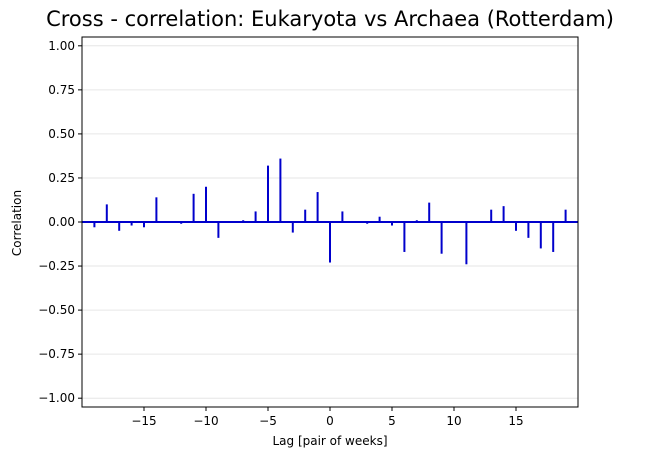 This screenshot has width=658, height=459. What do you see at coordinates (143, 421) in the screenshot?
I see `x-tick-label: −15` at bounding box center [143, 421].